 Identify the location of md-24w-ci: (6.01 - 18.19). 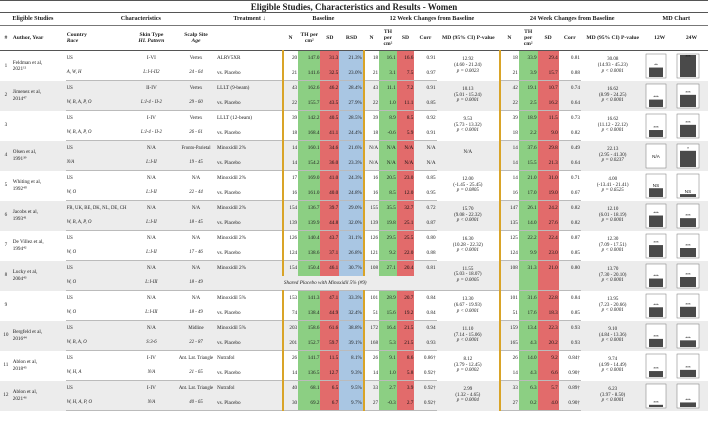
(612, 215).